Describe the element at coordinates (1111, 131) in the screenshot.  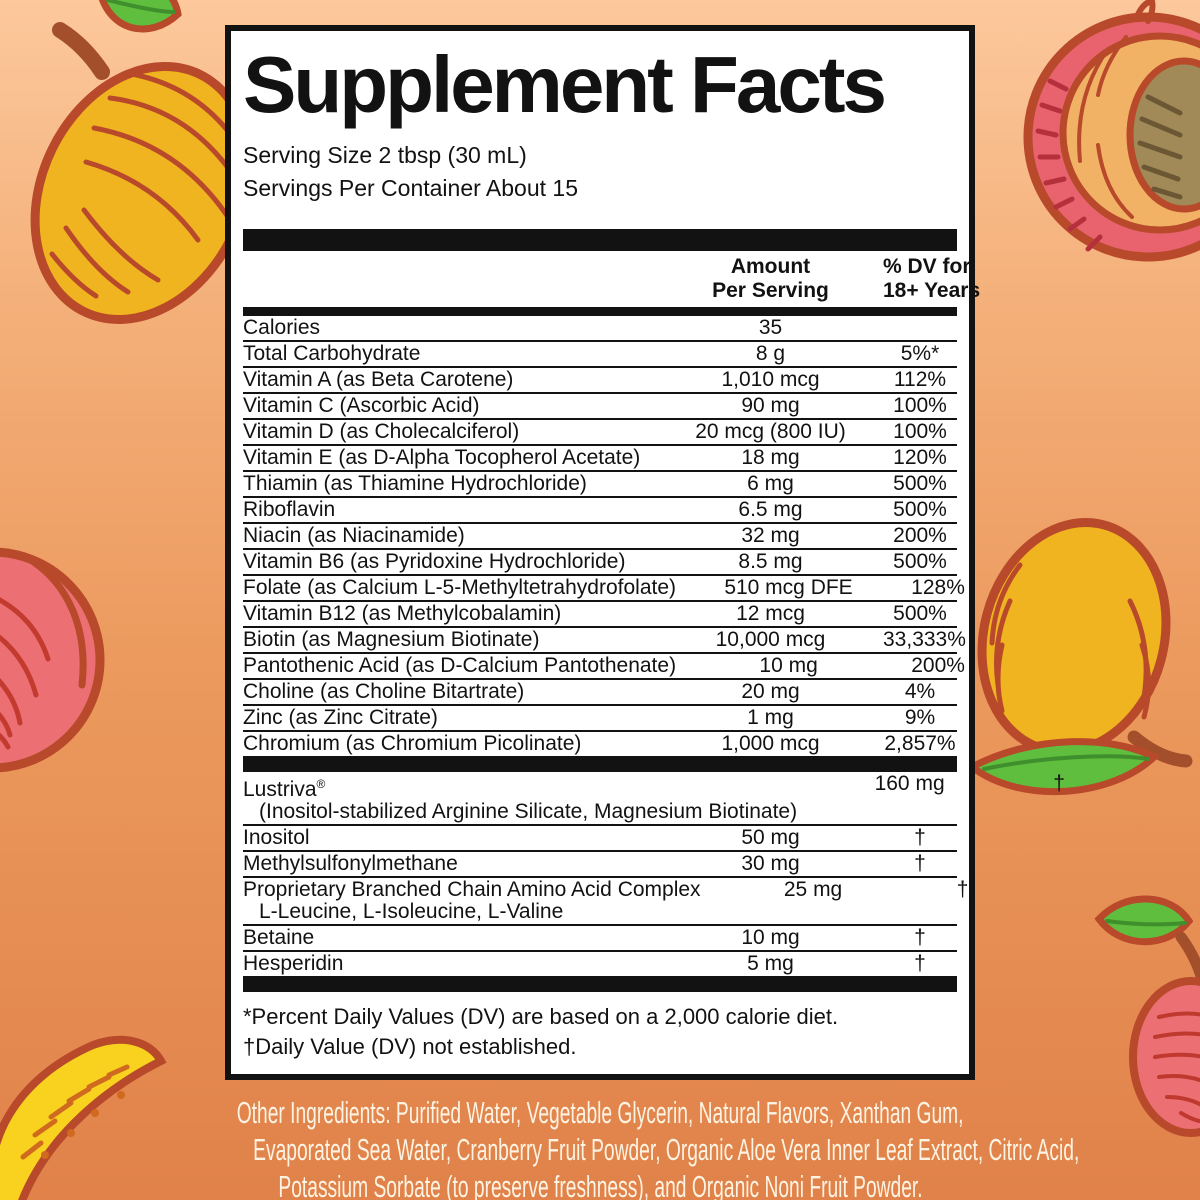
I see `peach-half-illustration-top-right` at that location.